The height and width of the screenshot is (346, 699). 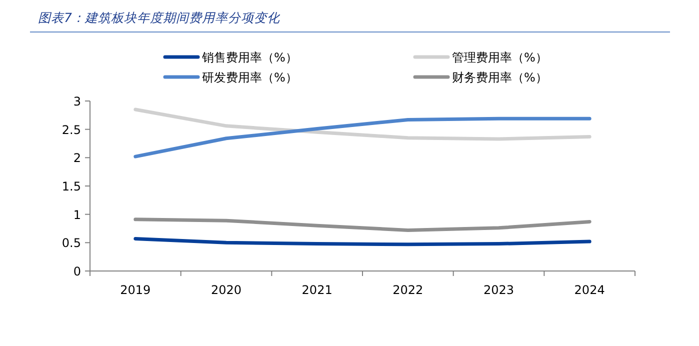 I want to click on x-tick-label: 2019, so click(x=135, y=290).